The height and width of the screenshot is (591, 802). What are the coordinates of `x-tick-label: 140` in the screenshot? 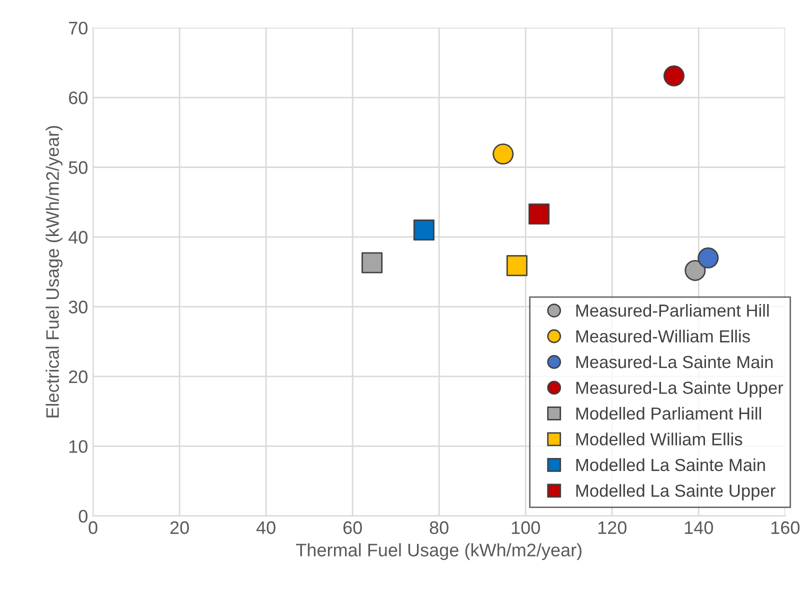 It's located at (698, 527).